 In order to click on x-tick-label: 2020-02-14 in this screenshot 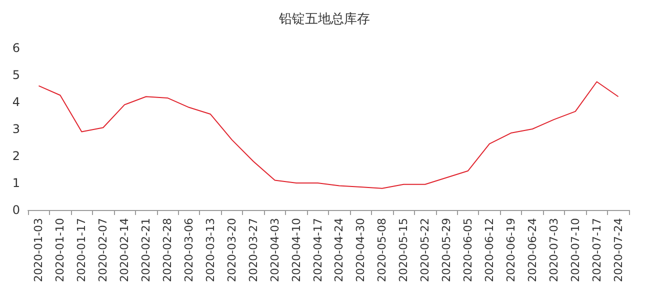, I will do `click(125, 250)`.